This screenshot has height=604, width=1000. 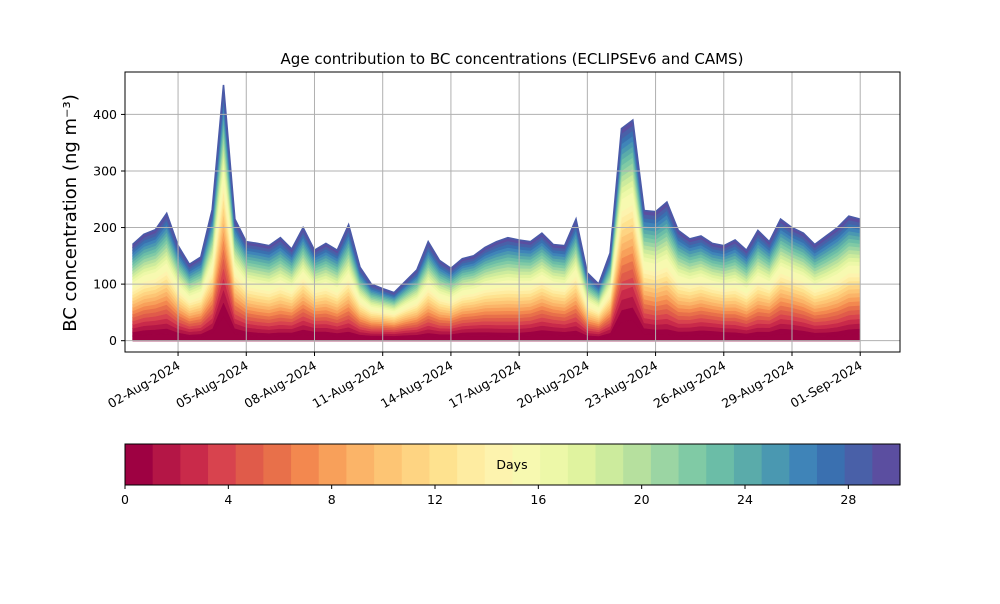 I want to click on x-tick-label: 02-Aug-2024, so click(x=144, y=384).